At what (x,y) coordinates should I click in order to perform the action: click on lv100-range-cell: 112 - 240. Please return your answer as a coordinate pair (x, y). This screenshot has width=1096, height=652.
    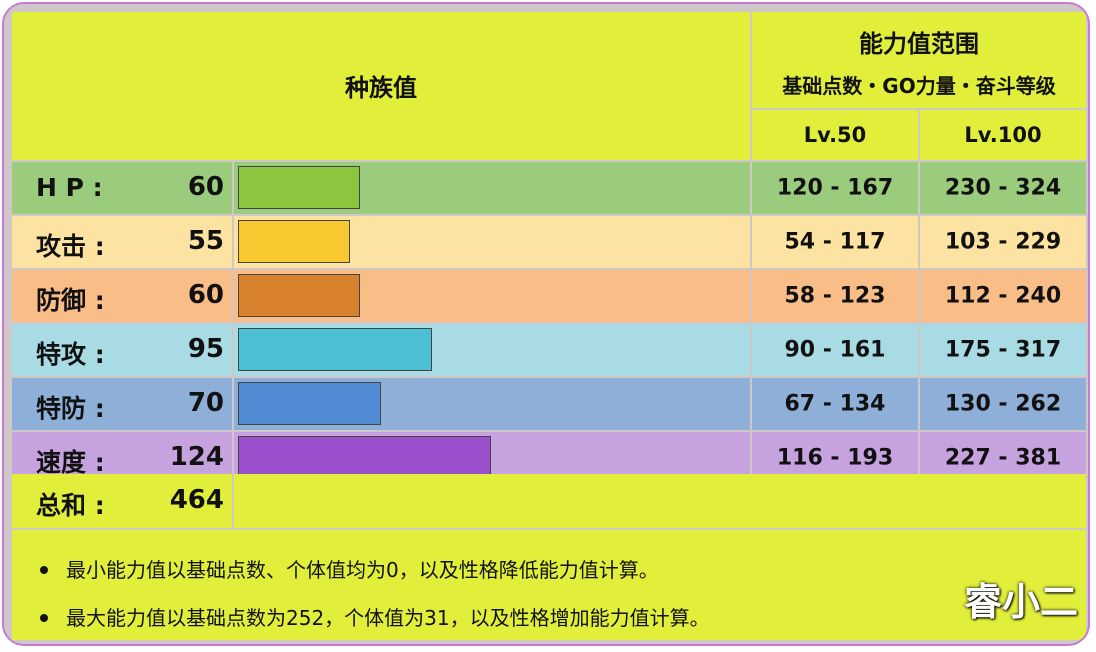
    Looking at the image, I should click on (1003, 296).